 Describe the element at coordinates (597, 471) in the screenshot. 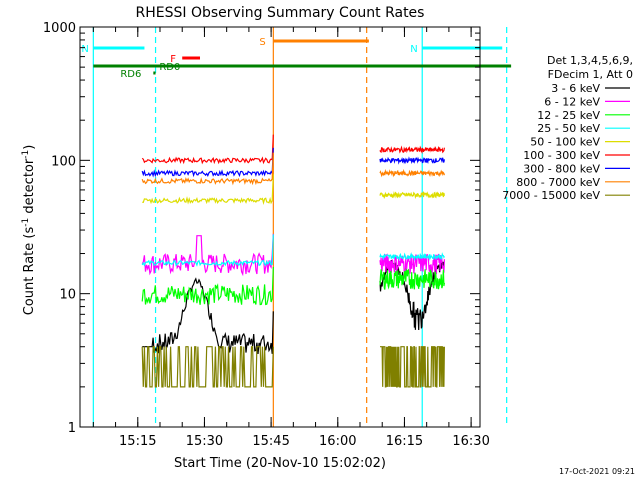

I see `footer-date: 17-Oct-2021 09:21` at that location.